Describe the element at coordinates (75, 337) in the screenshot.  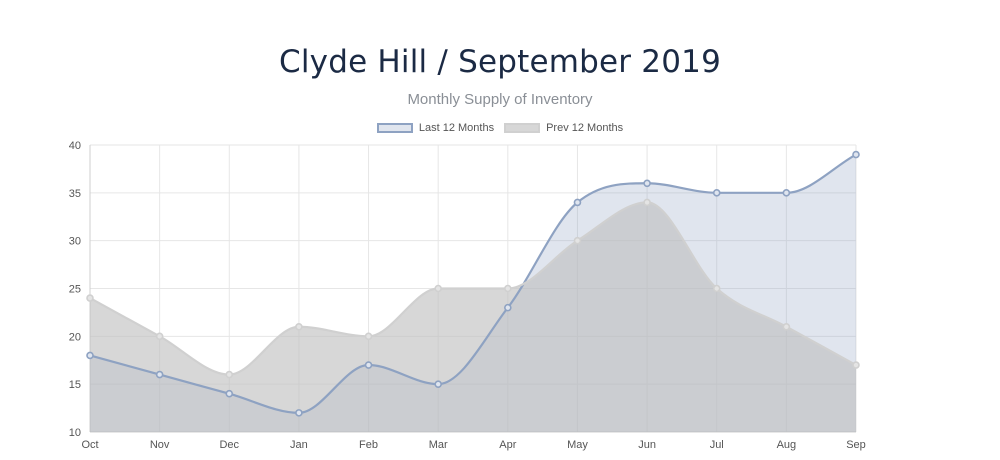
I see `y-tick-label: 20` at that location.